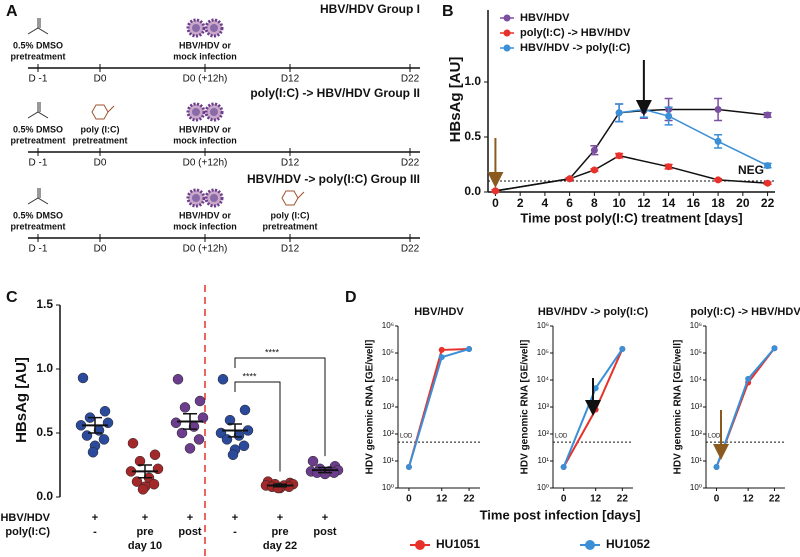 Image resolution: width=800 pixels, height=557 pixels. What do you see at coordinates (333, 179) in the screenshot?
I see `timeline-title: HBV/HDV -> poly(I:C) Group III` at bounding box center [333, 179].